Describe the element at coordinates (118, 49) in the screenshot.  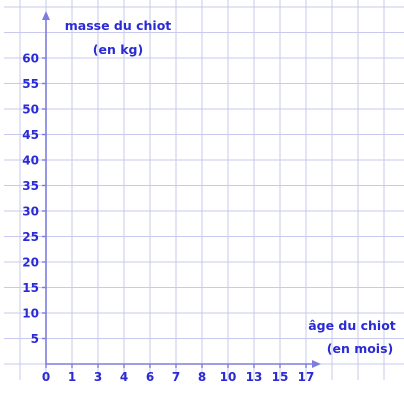
I see `y-axis-unit-label: (en kg)` at that location.